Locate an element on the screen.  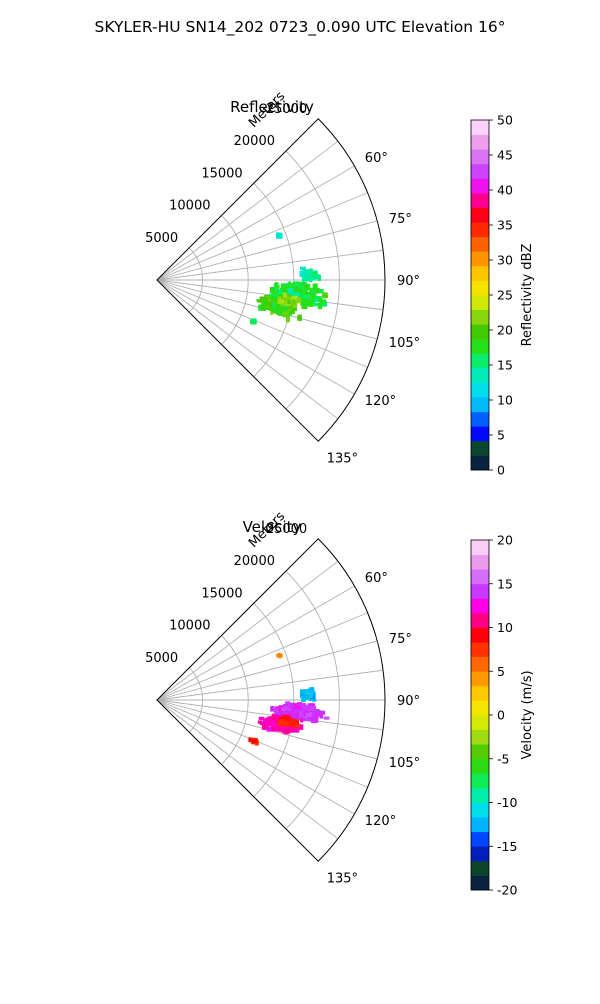
panel-title: Reflectivity is located at coordinates (272, 107).